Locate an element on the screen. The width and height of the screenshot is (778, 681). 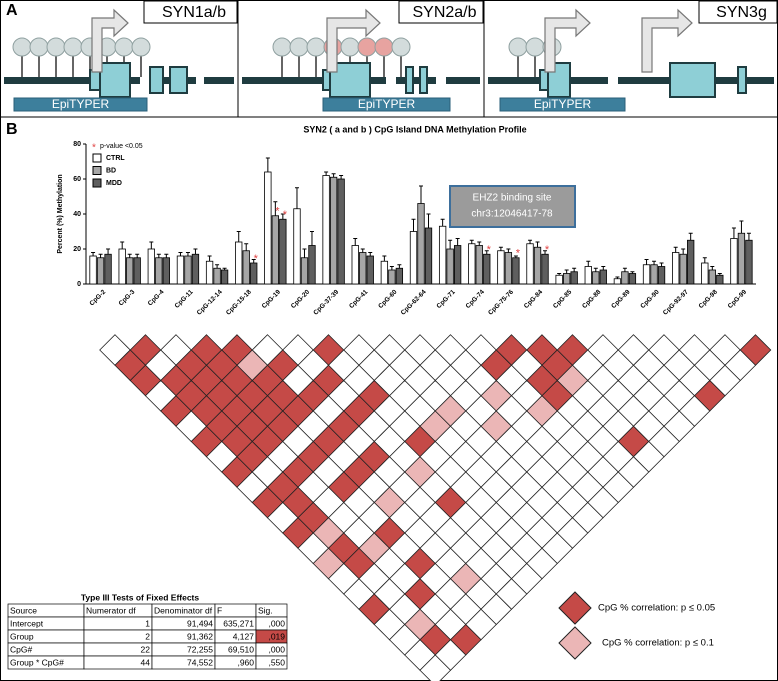
x-tick-label: CpG-19 is located at coordinates (272, 299).